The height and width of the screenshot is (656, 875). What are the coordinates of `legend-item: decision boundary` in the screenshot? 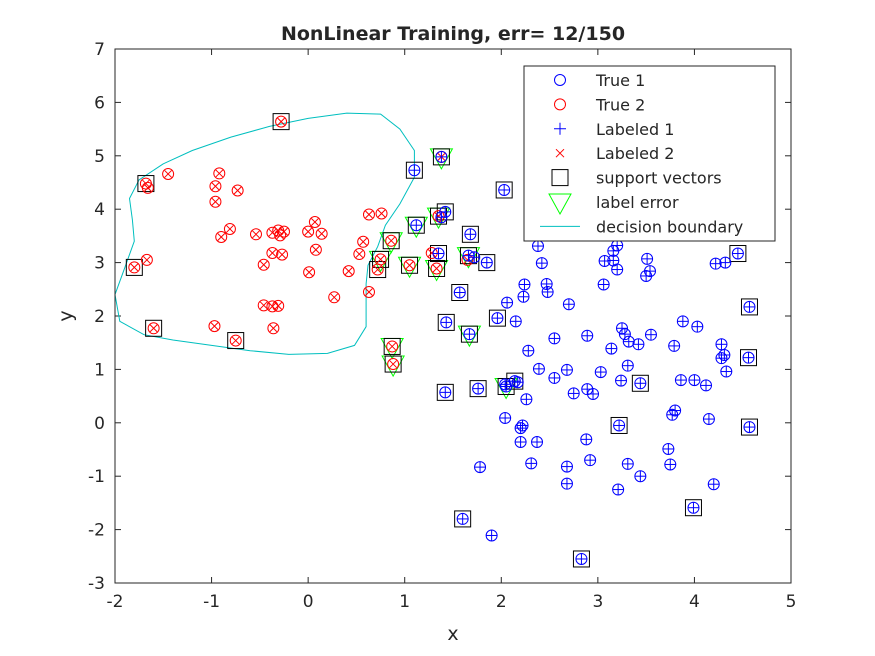 It's located at (641, 226).